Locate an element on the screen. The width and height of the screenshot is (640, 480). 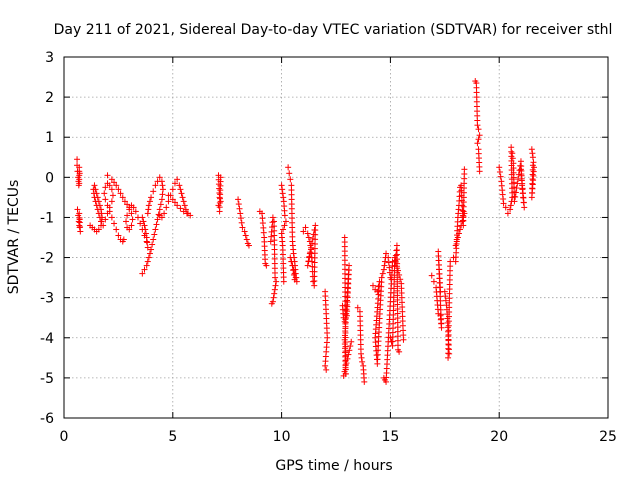
x-tick-label: 20 is located at coordinates (499, 437).